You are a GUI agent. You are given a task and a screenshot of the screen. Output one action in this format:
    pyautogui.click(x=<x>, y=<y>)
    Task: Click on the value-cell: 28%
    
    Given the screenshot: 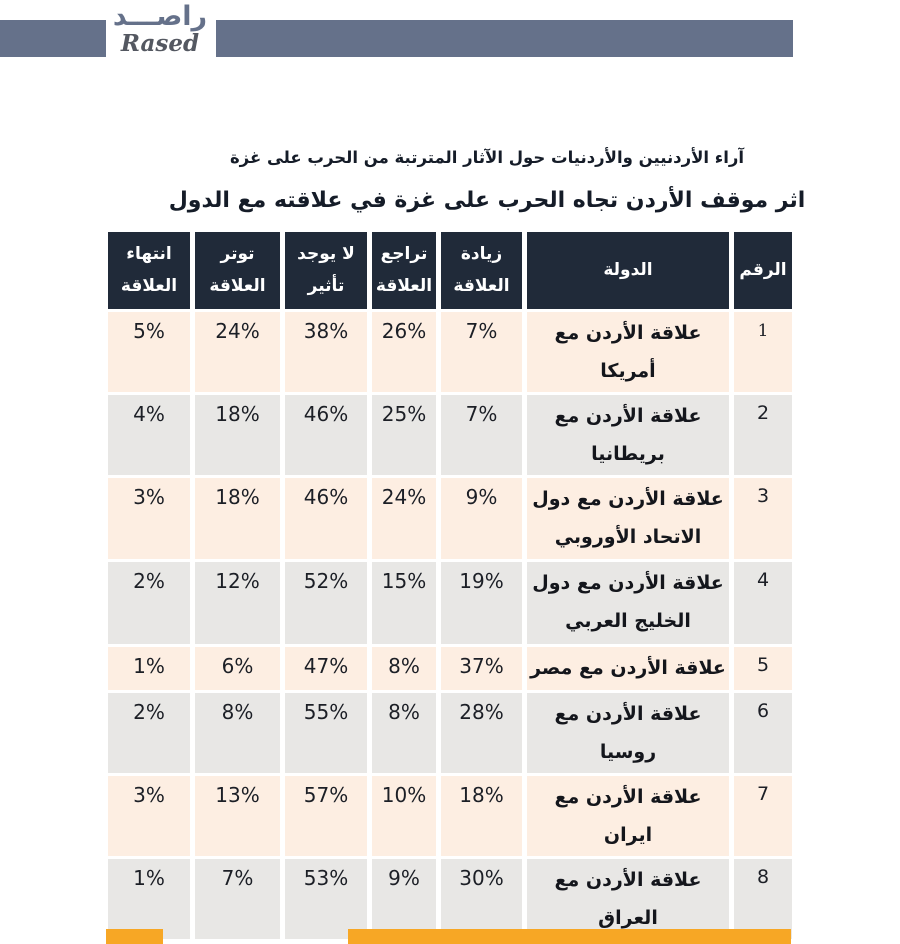 What is the action you would take?
    pyautogui.click(x=481, y=733)
    